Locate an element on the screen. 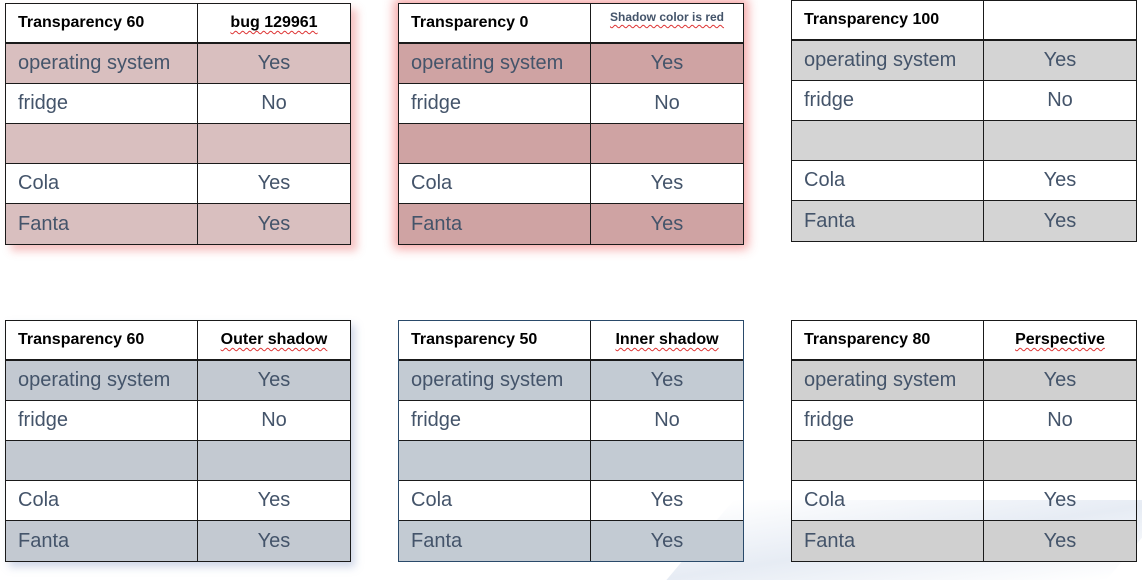  table-subtitle: bug 129961 is located at coordinates (274, 22).